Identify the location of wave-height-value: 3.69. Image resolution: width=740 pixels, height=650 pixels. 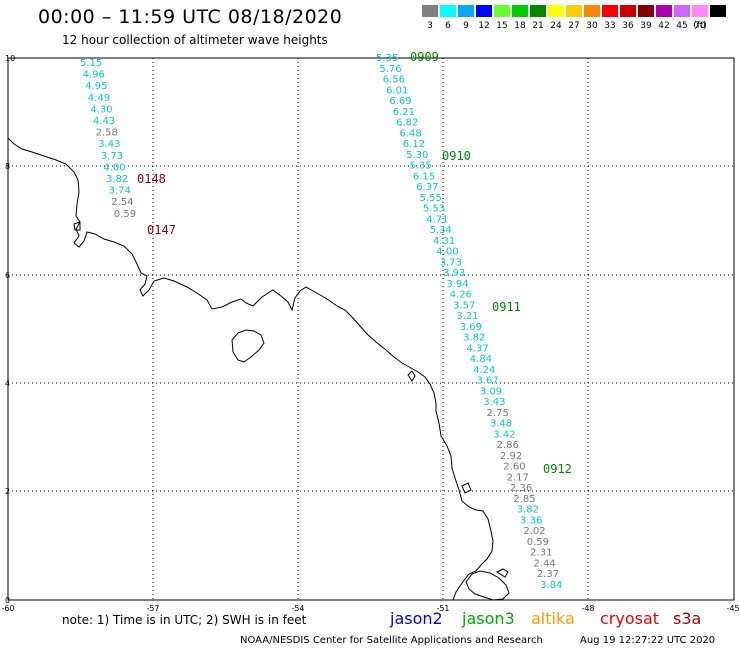
(471, 327).